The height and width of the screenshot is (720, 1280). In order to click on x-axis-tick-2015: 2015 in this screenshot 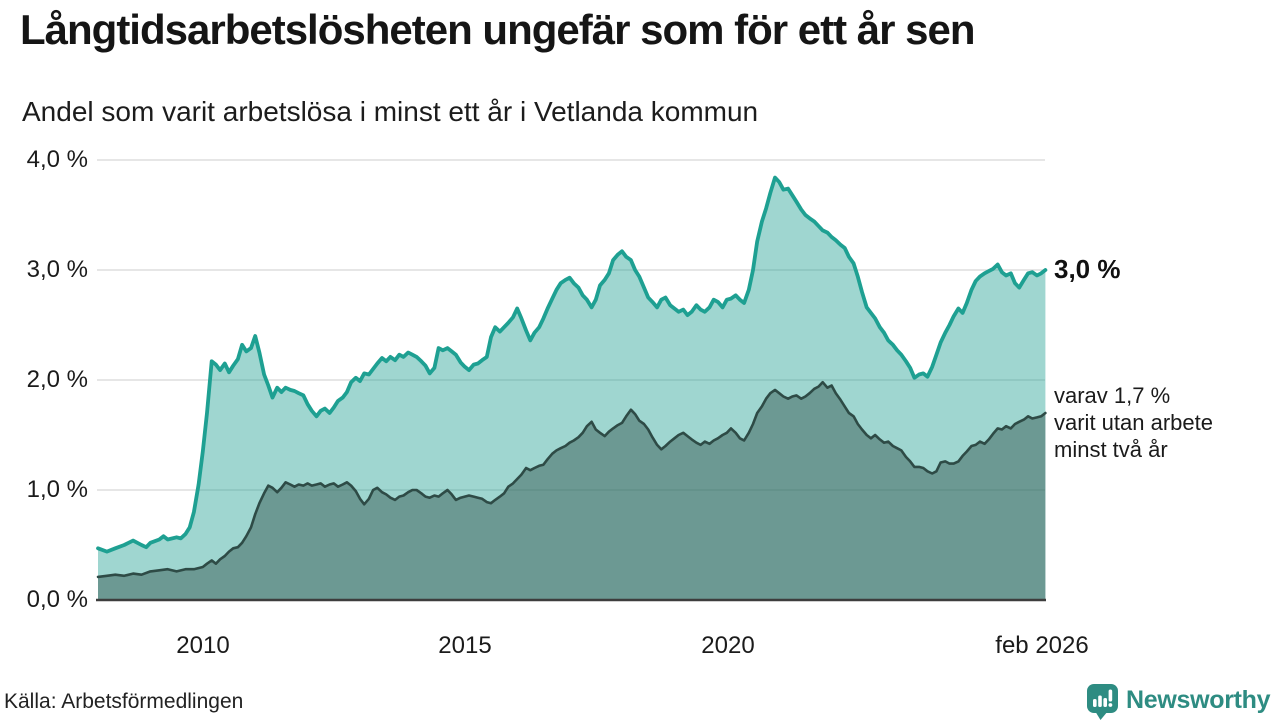, I will do `click(465, 645)`.